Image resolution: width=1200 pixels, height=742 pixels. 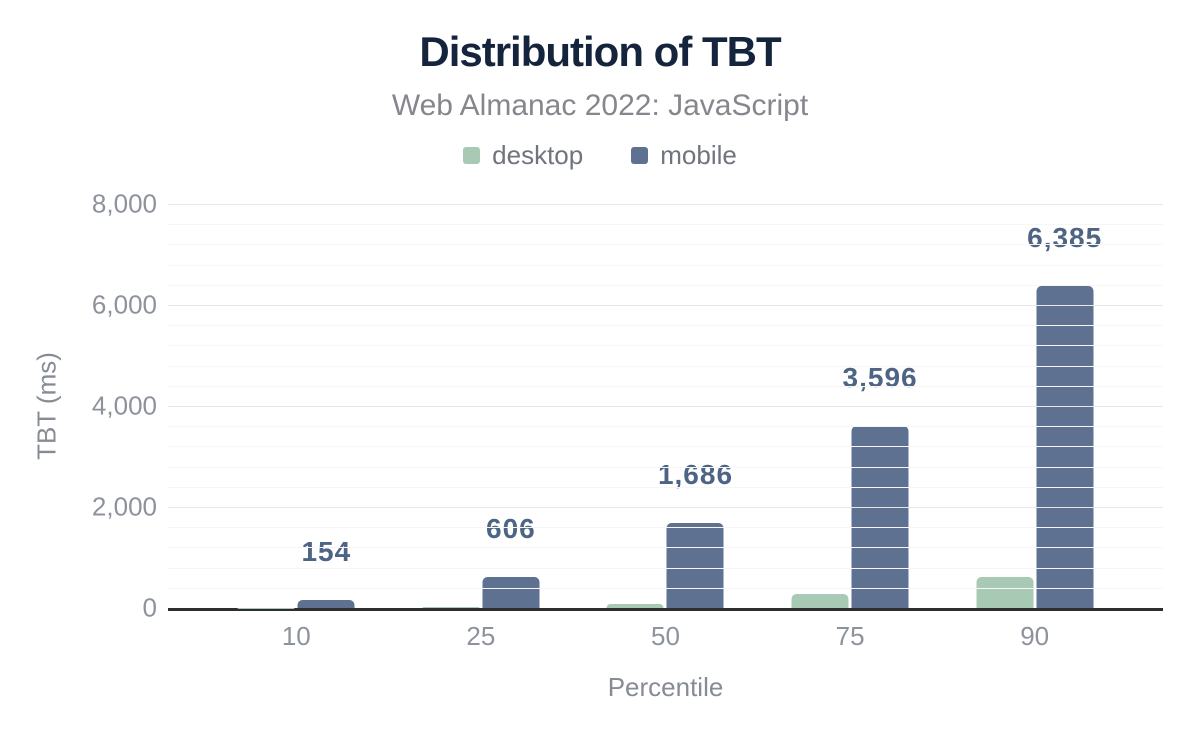 I want to click on legend-item-mobile: mobile, so click(x=684, y=155).